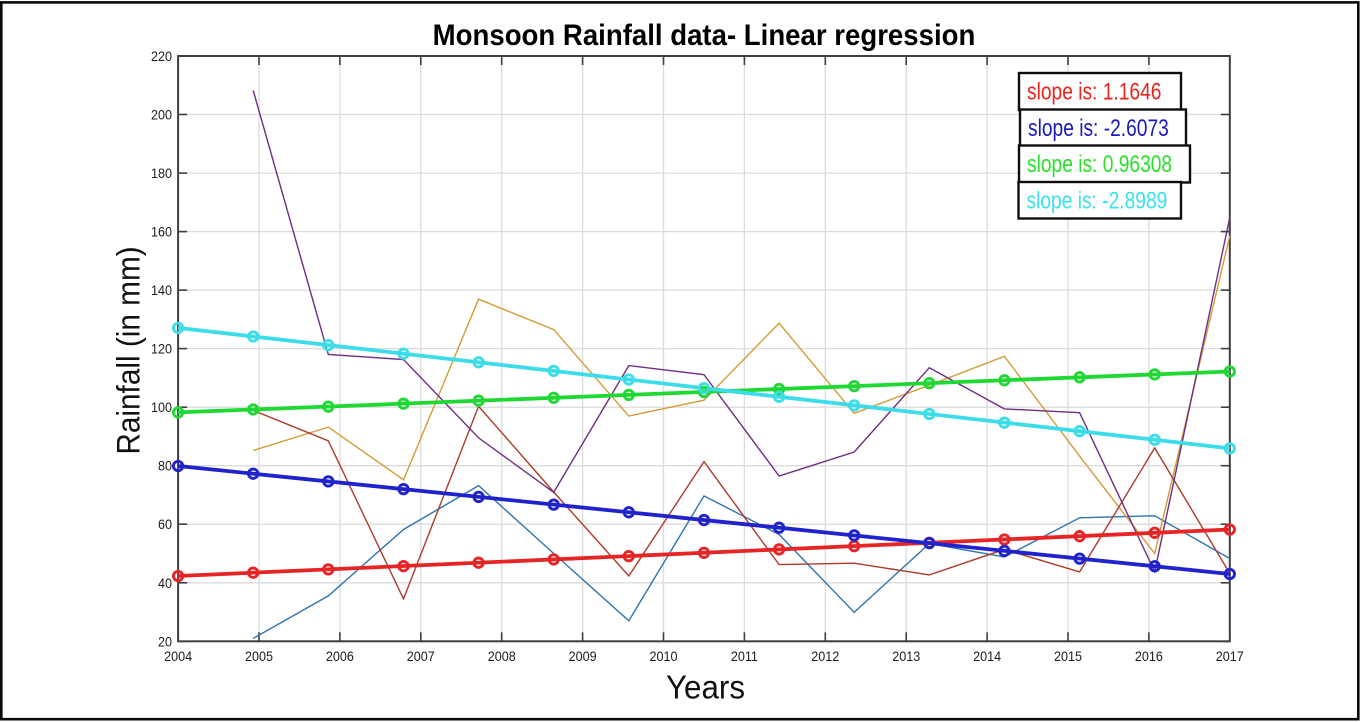  What do you see at coordinates (1099, 164) in the screenshot?
I see `svg-text: slope is: 0.96308` at bounding box center [1099, 164].